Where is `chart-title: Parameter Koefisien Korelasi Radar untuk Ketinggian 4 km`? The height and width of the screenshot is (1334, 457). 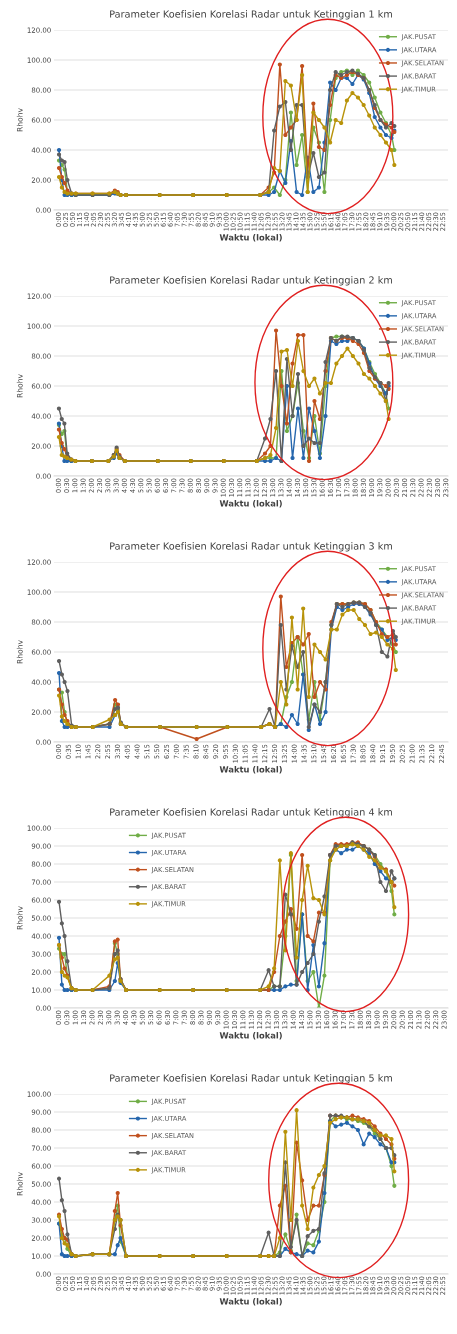
chart-title: Parameter Koefisien Korelasi Radar untuk Ketinggian 4 km is located at coordinates (251, 813).